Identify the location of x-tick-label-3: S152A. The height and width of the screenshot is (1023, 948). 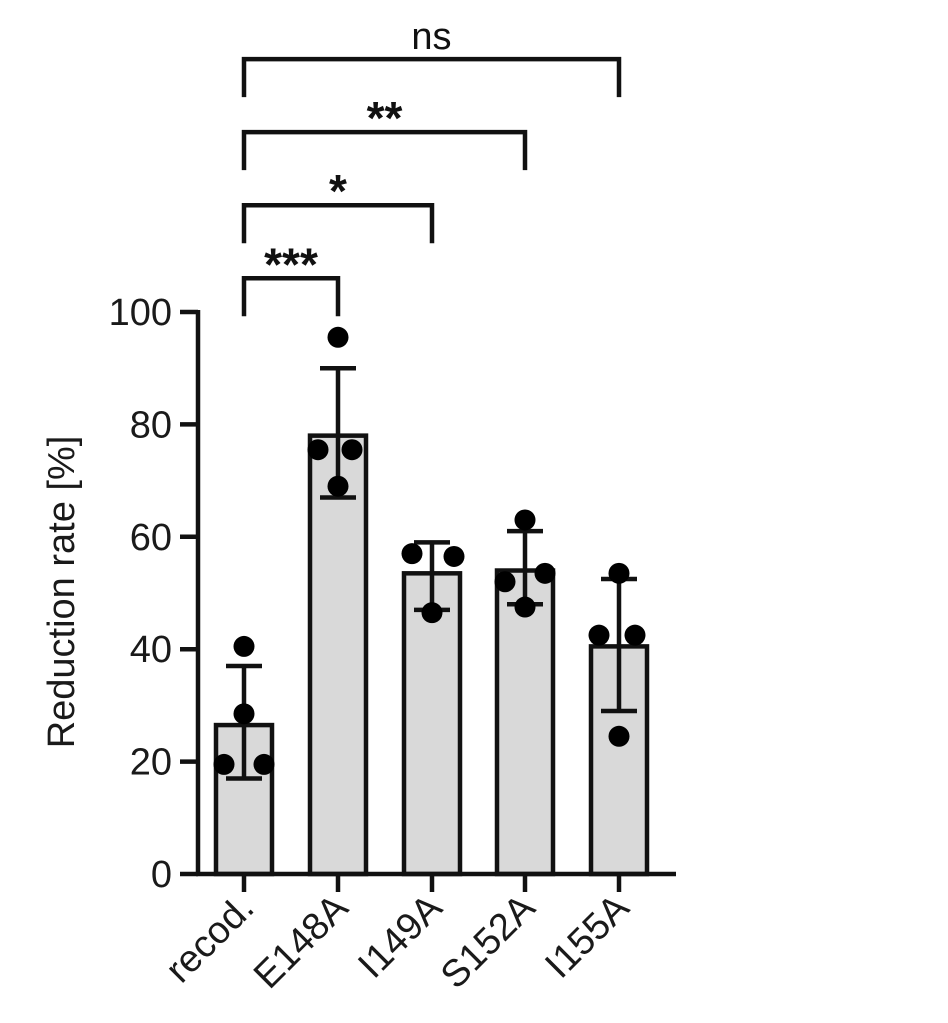
(488, 941).